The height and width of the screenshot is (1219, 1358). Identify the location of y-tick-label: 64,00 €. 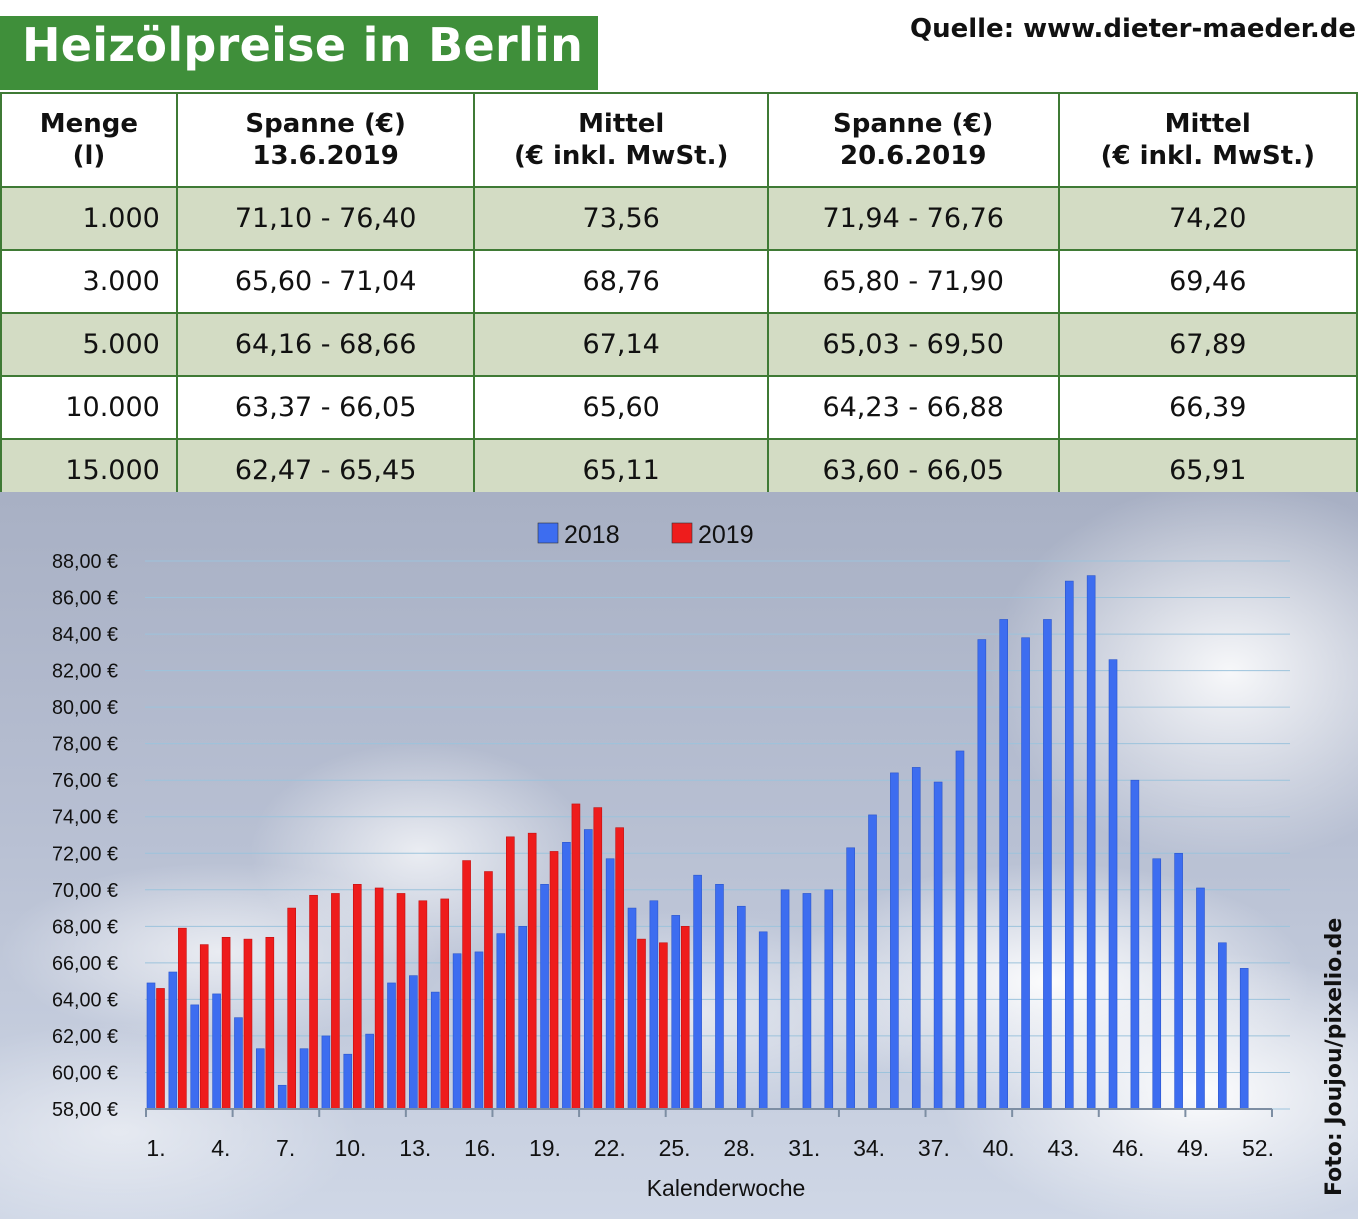
(85, 1000).